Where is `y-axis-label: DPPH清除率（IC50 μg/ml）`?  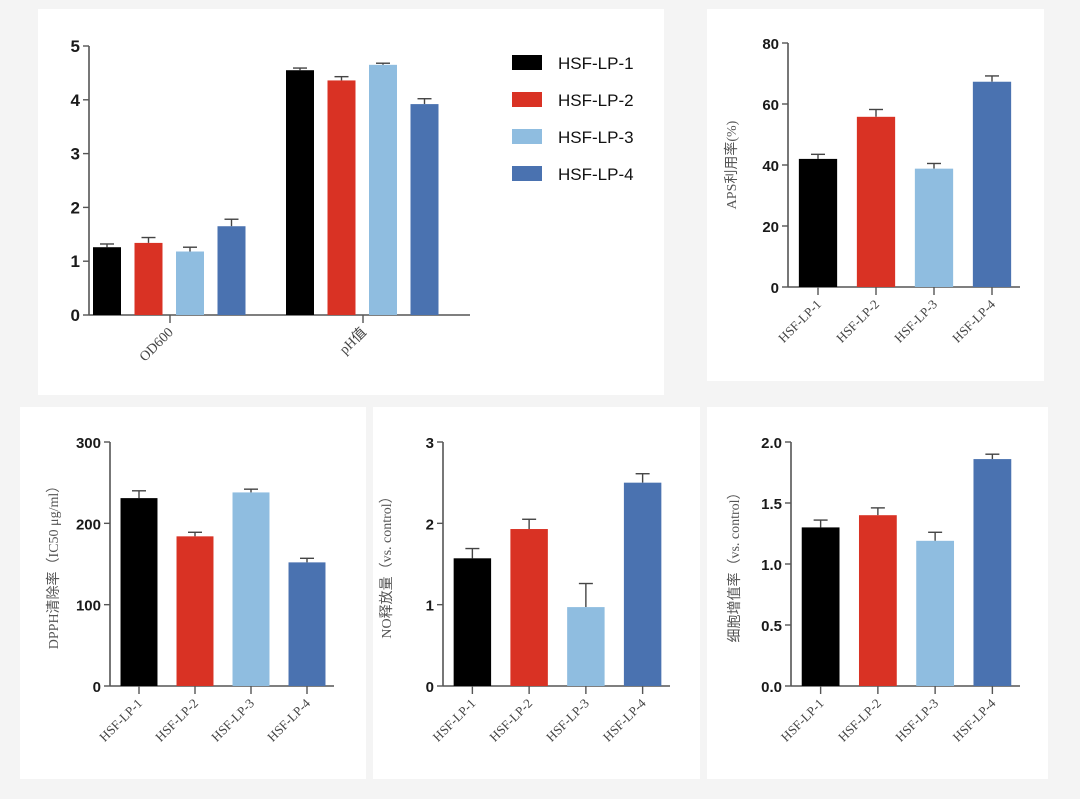 y-axis-label: DPPH清除率（IC50 μg/ml） is located at coordinates (53, 564).